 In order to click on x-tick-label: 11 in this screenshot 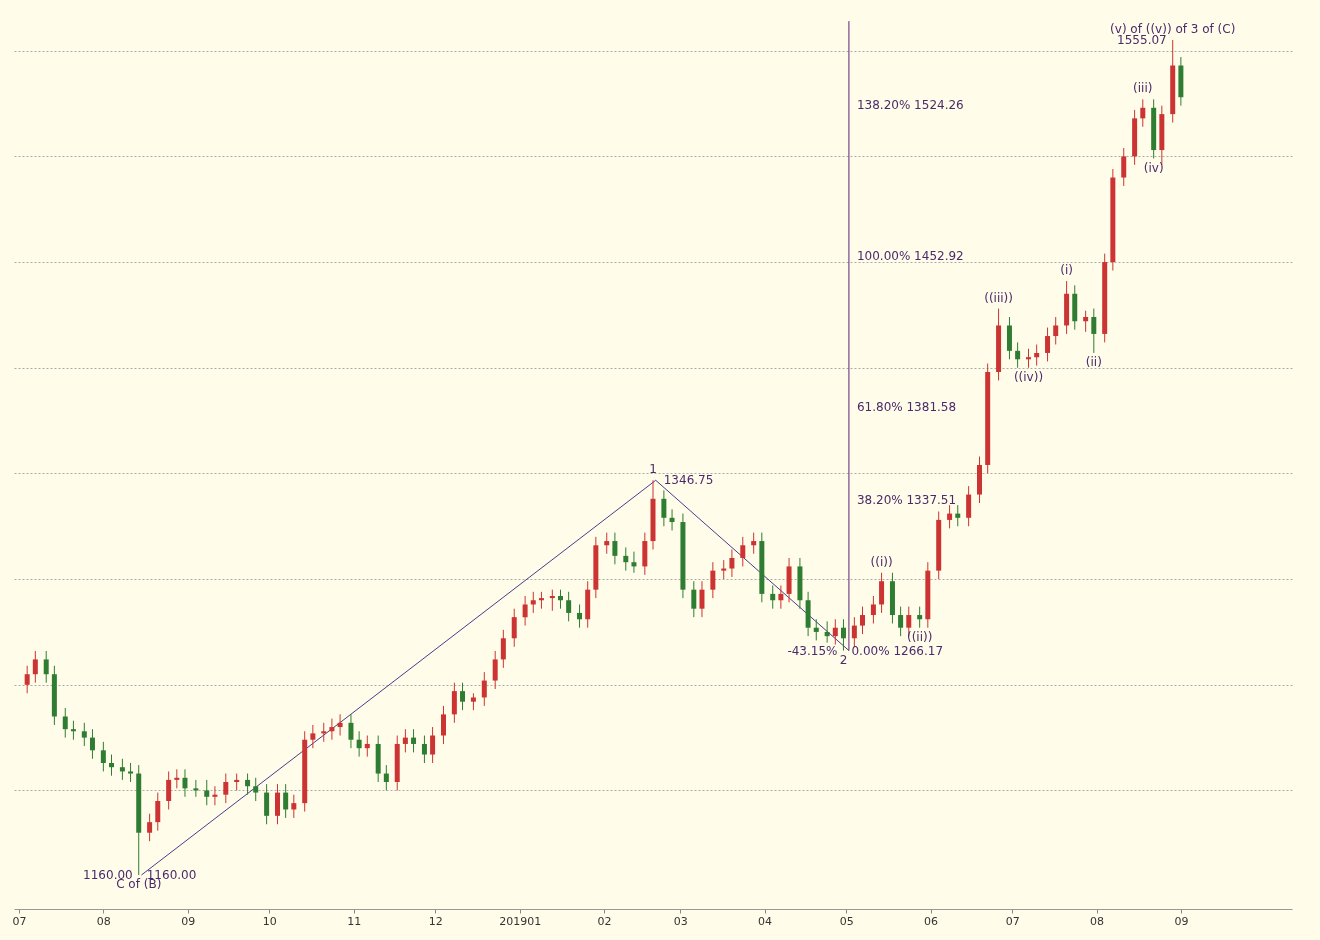, I will do `click(354, 921)`.